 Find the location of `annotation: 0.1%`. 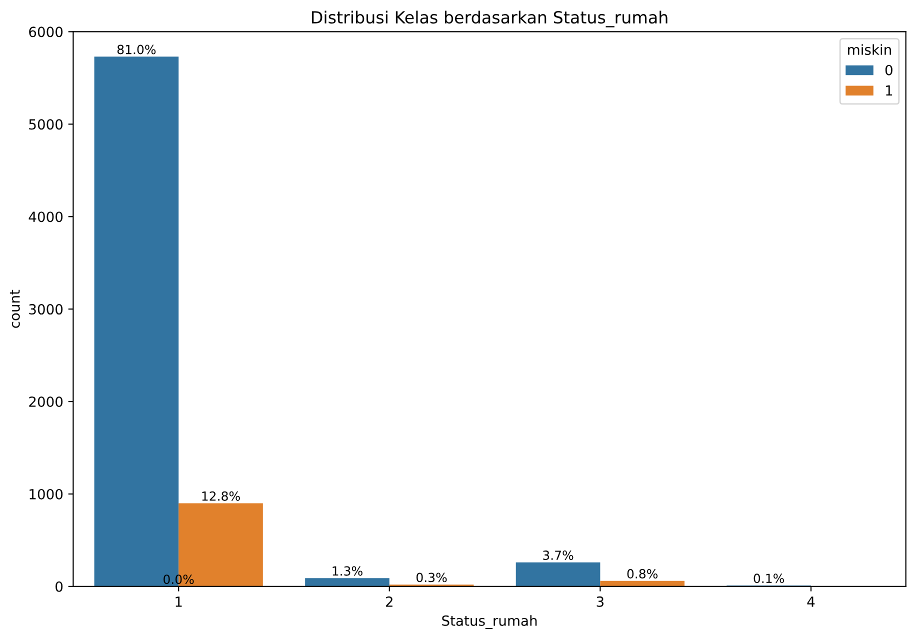

annotation: 0.1% is located at coordinates (769, 579).